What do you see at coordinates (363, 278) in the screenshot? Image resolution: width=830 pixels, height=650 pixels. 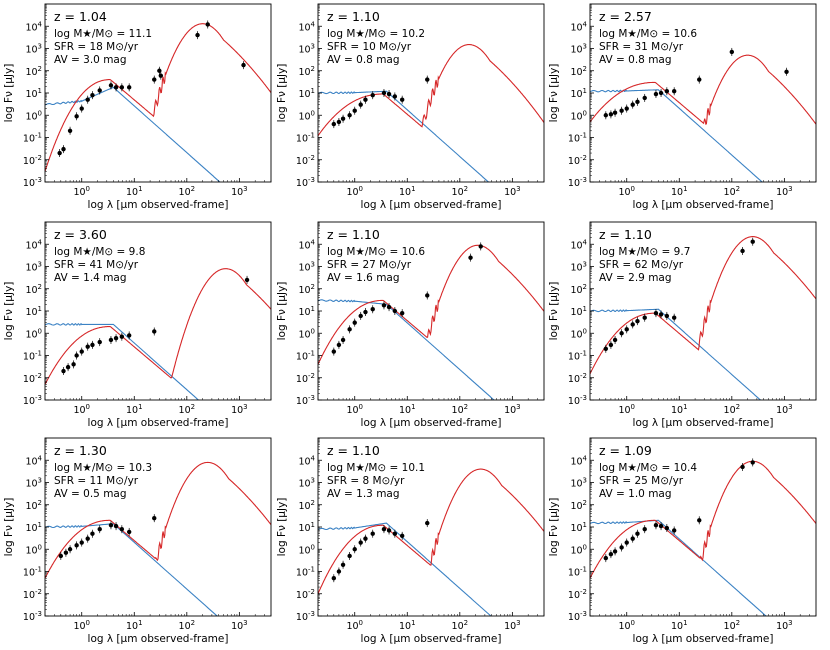 I see `extinction-label: AV = 1.6 mag` at bounding box center [363, 278].